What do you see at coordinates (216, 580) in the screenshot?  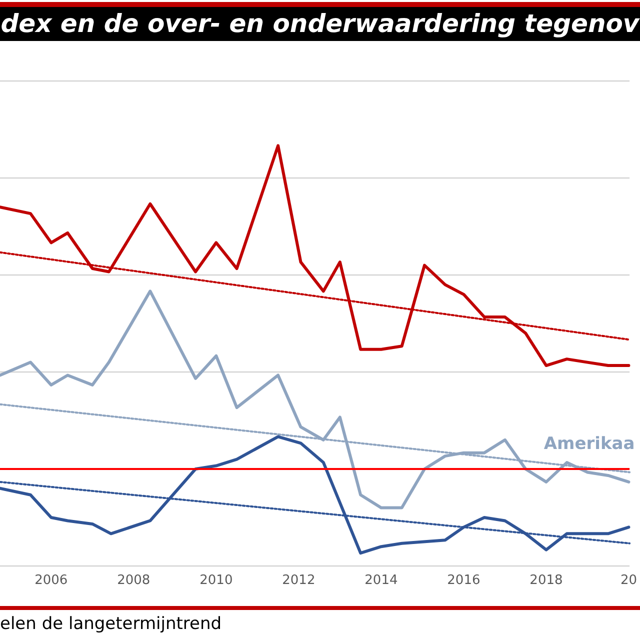 I see `x-tick-label: 2010` at bounding box center [216, 580].